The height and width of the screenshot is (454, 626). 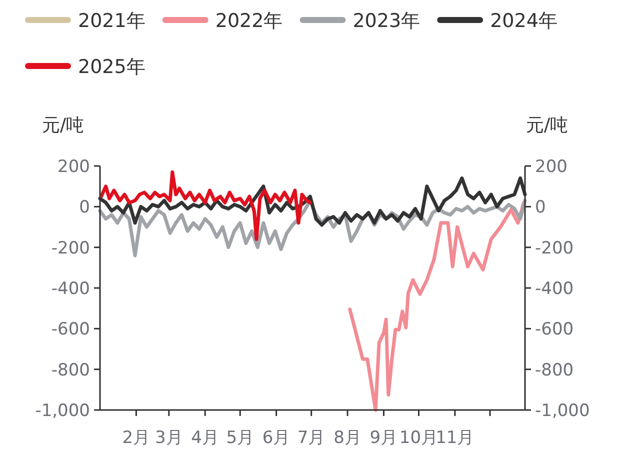 I want to click on y-tick-label: -1,000, so click(x=62, y=411).